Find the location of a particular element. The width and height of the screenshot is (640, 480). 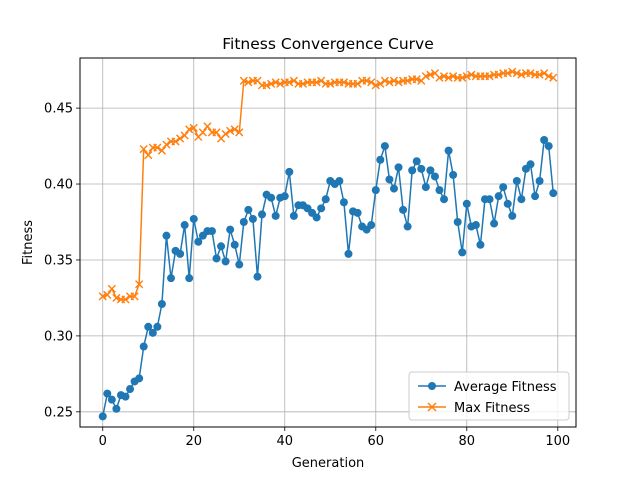

y-tick-label: 0.45 is located at coordinates (58, 109).